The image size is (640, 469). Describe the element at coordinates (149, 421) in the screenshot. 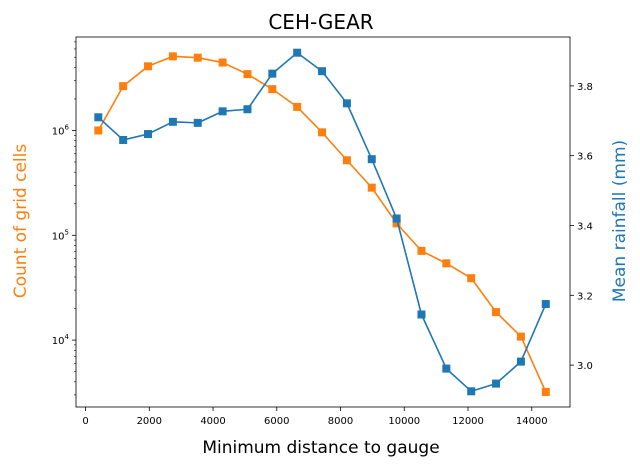

I see `x-tick-label: 2000` at that location.